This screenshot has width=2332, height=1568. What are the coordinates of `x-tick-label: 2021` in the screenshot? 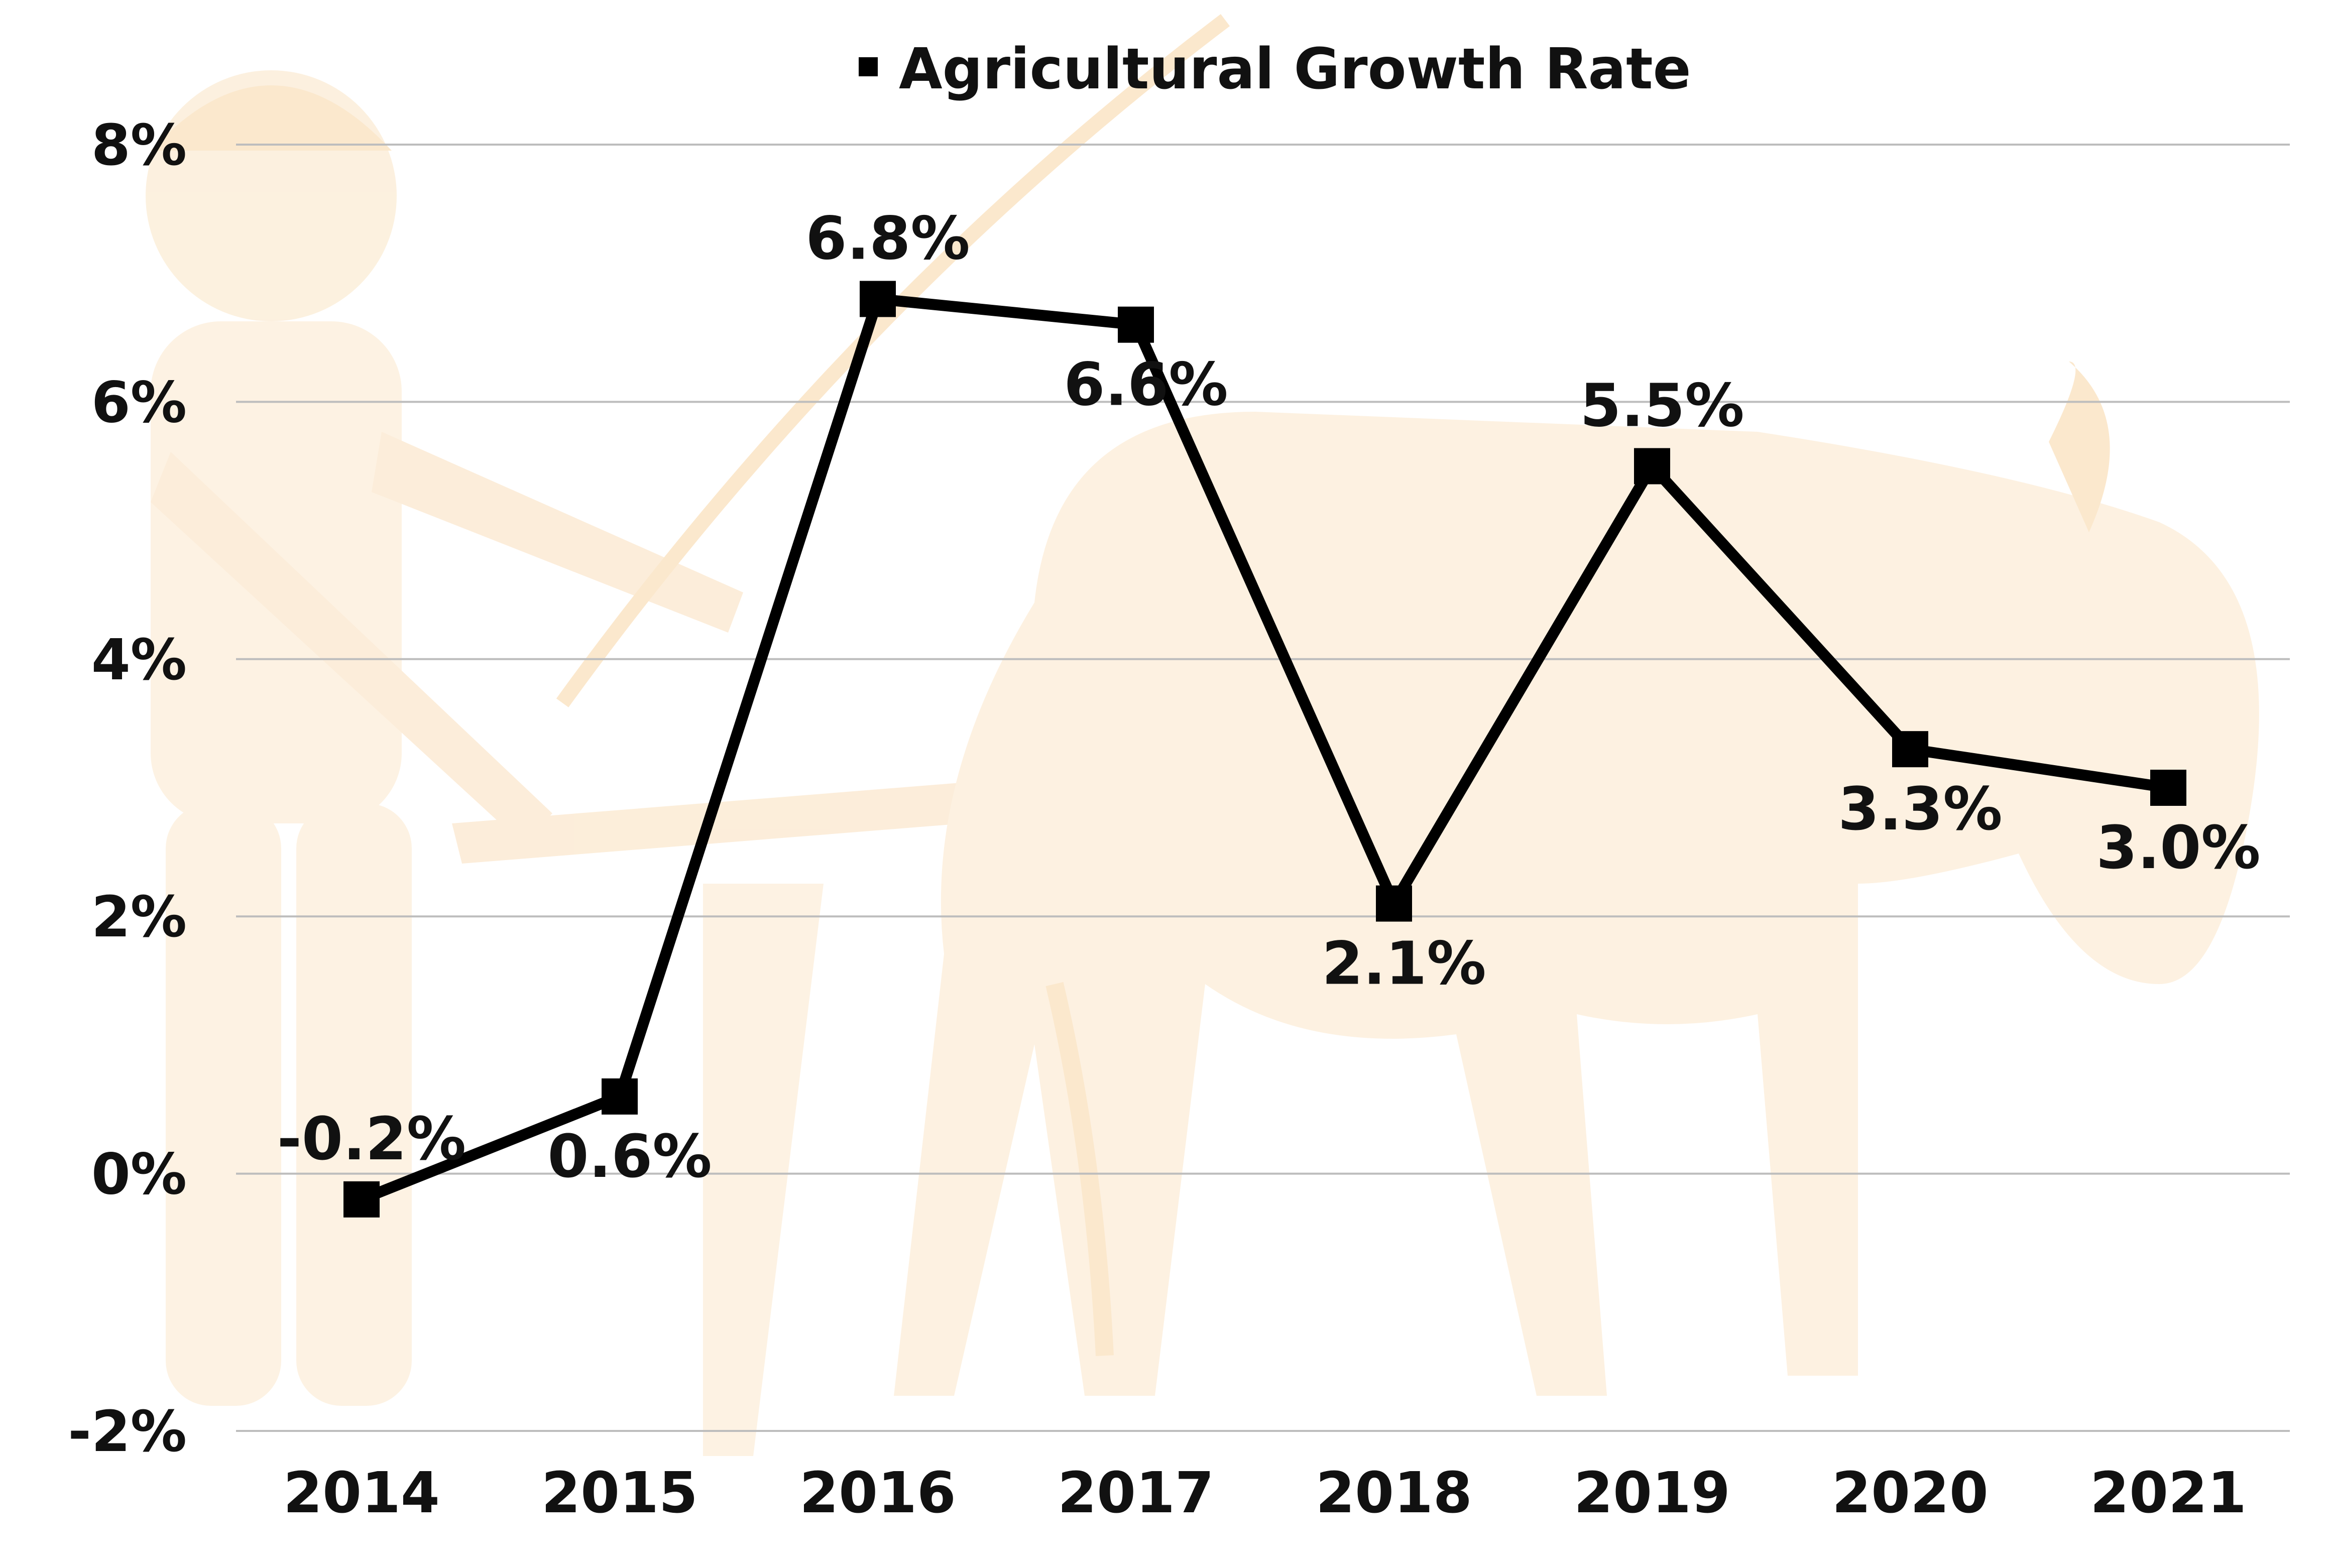 It's located at (2168, 1493).